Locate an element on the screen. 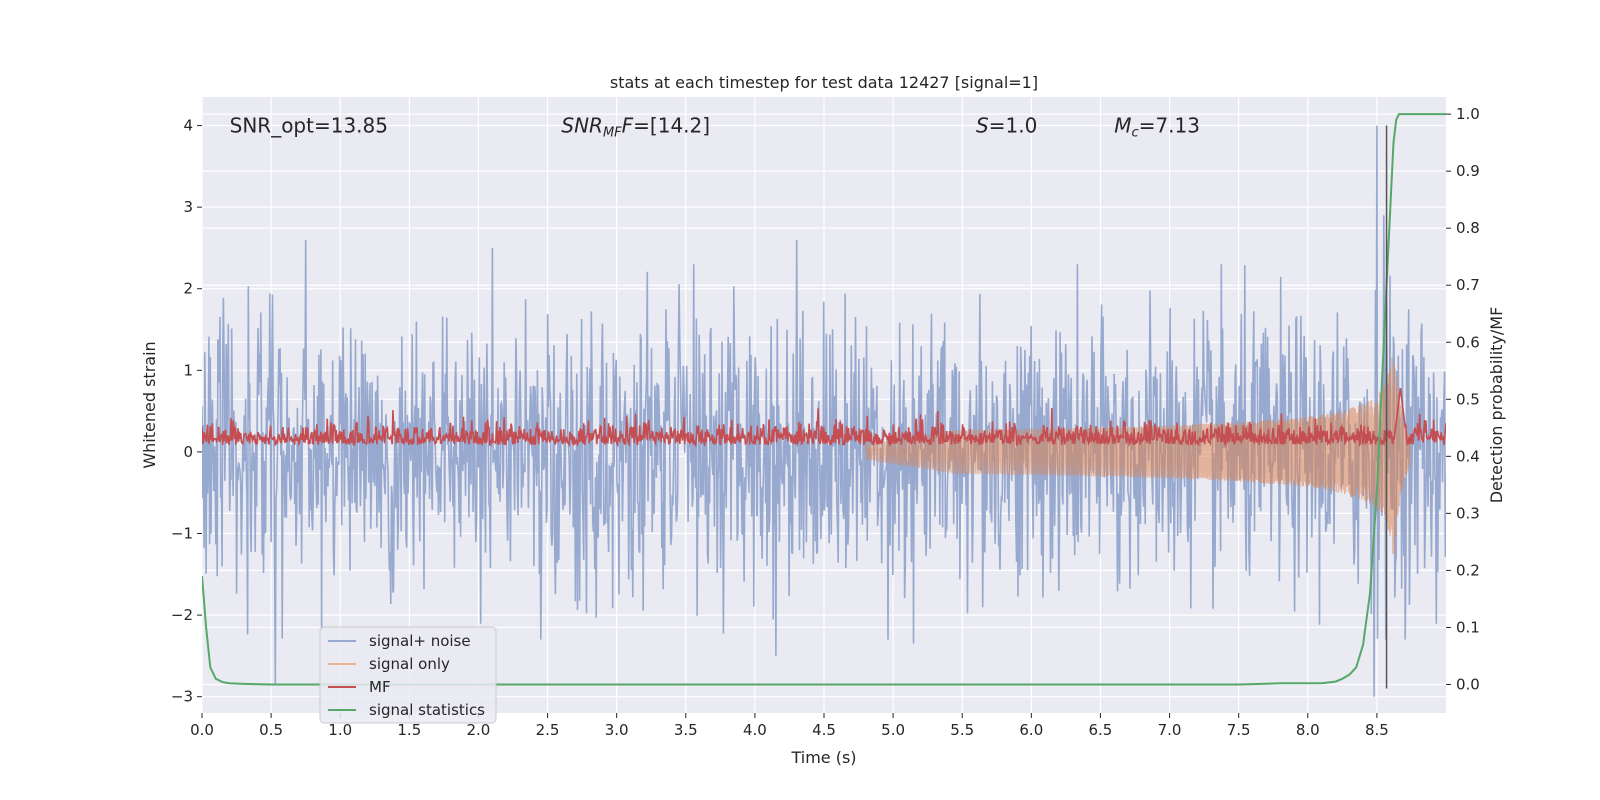 The image size is (1600, 800). x-tick-label: 3.5 is located at coordinates (686, 730).